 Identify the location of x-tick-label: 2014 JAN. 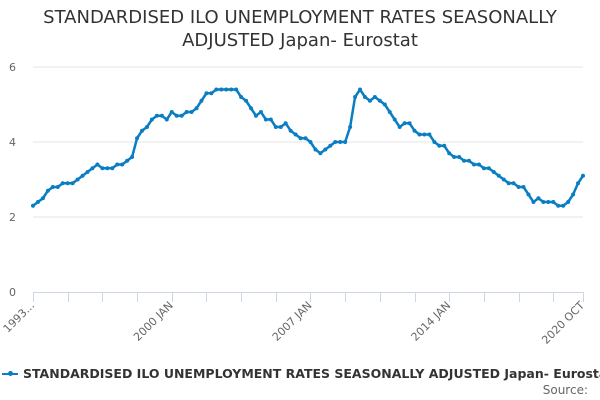
(431, 321).